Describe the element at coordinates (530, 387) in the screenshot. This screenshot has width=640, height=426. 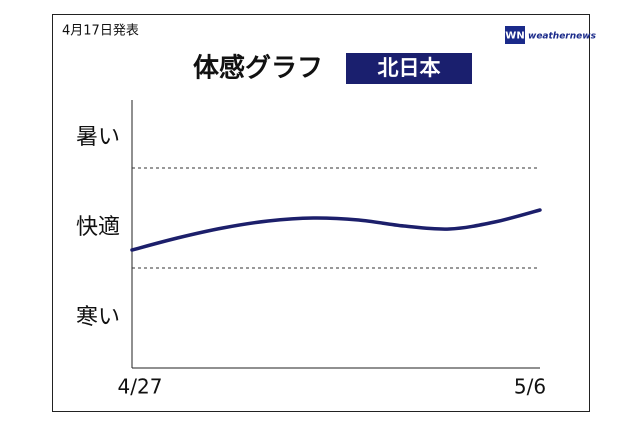
I see `x-tick-label: 5/6` at that location.